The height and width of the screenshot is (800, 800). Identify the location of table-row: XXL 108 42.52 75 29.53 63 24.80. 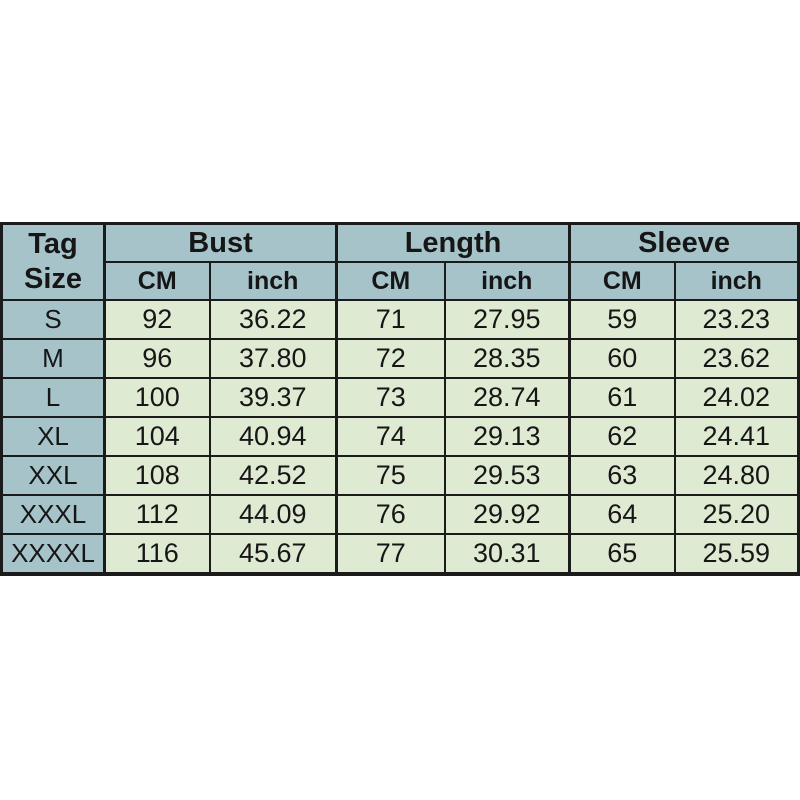
(400, 475).